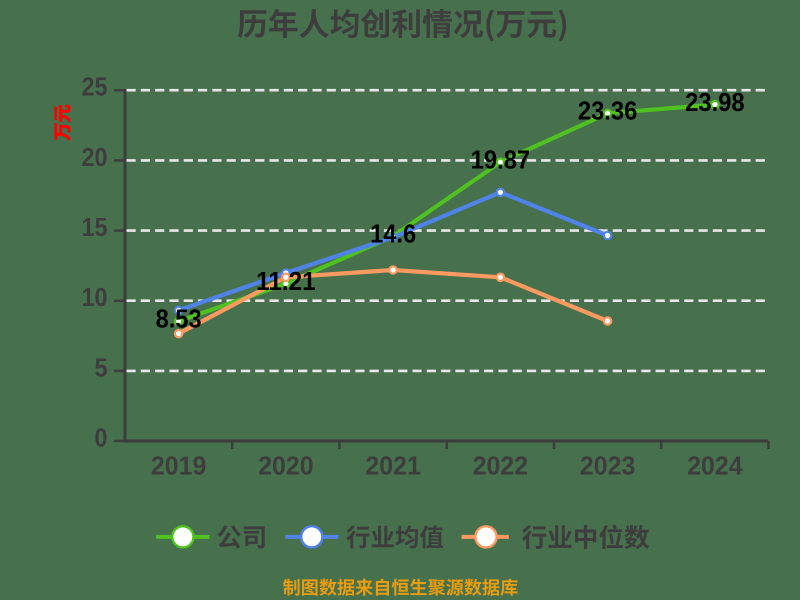  What do you see at coordinates (95, 87) in the screenshot?
I see `svg-text: 25` at bounding box center [95, 87].